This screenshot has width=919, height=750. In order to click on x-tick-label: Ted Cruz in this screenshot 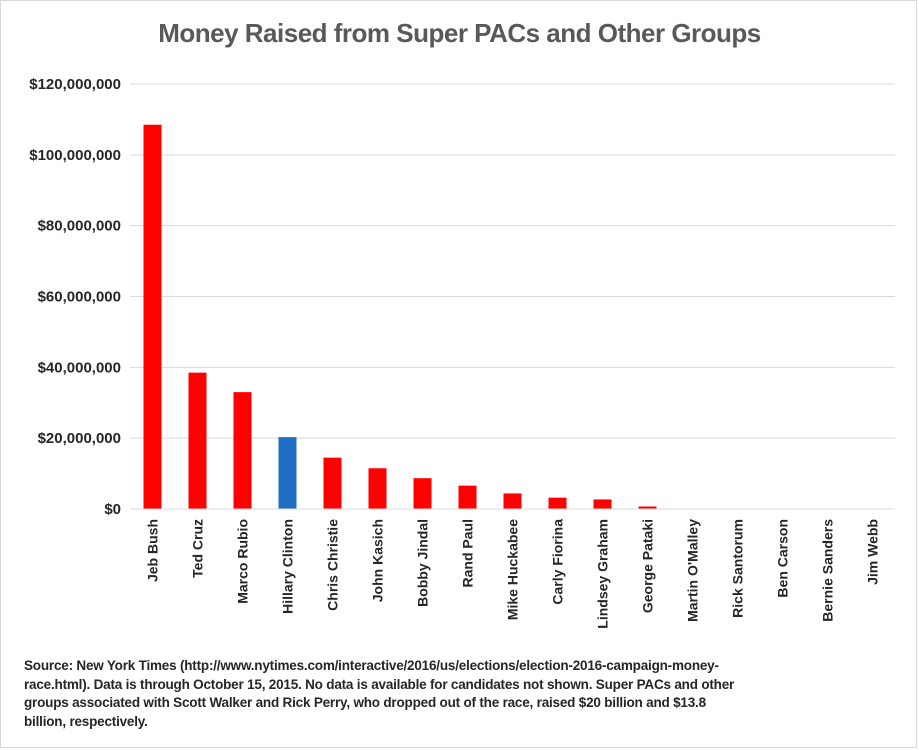, I will do `click(198, 548)`.